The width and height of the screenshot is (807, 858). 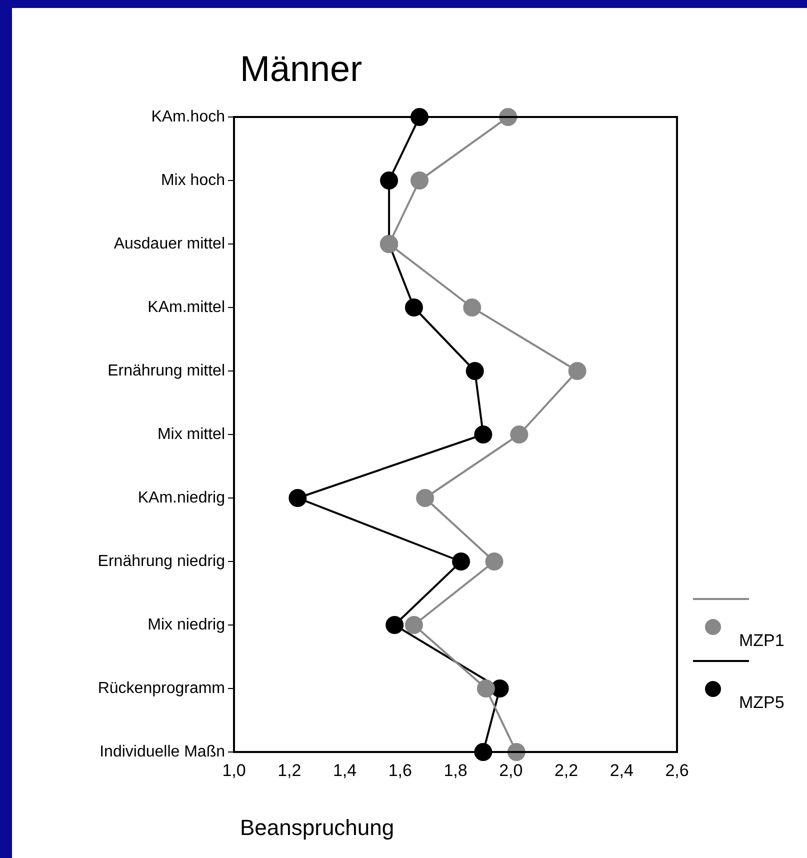 What do you see at coordinates (234, 770) in the screenshot?
I see `x-tick-label: 1,0` at bounding box center [234, 770].